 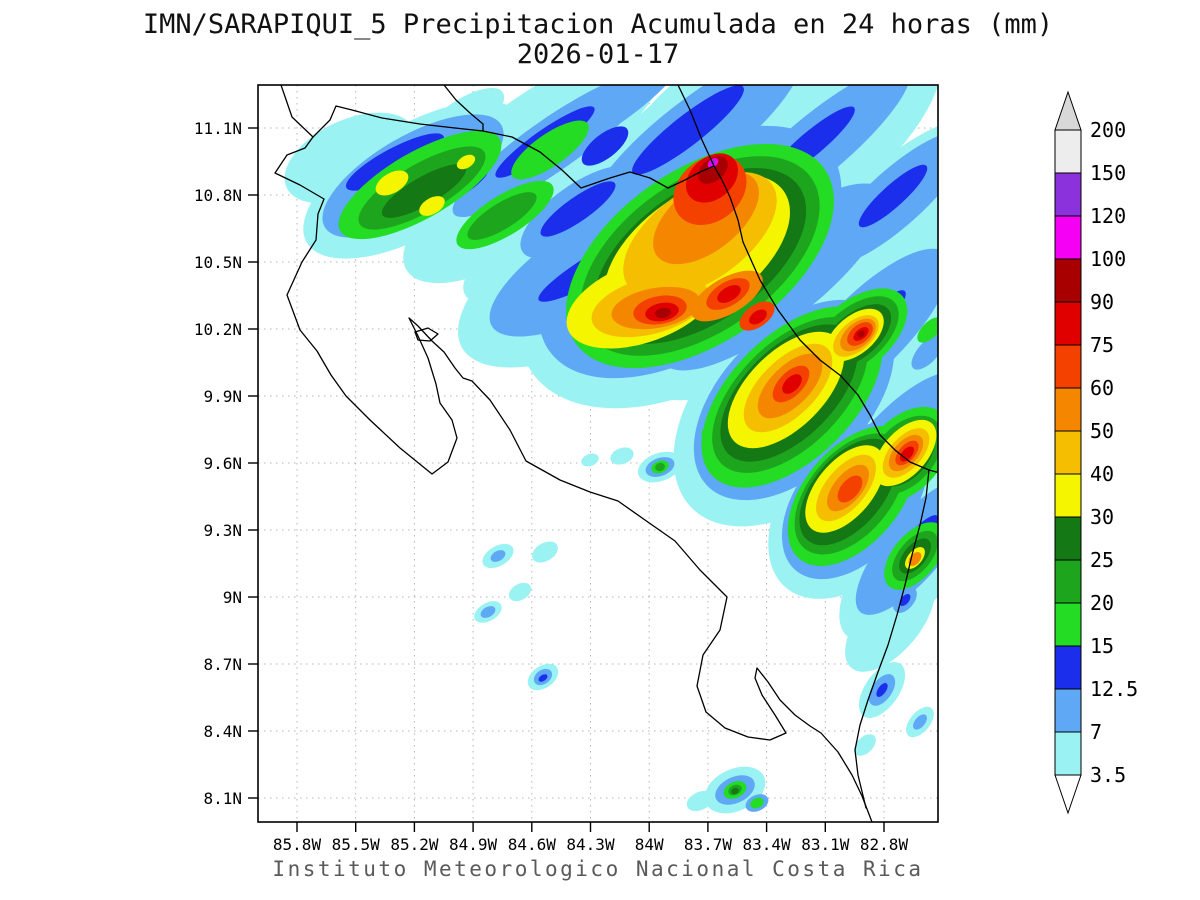 What do you see at coordinates (1102, 646) in the screenshot?
I see `colorbar-level-label: 15` at bounding box center [1102, 646].